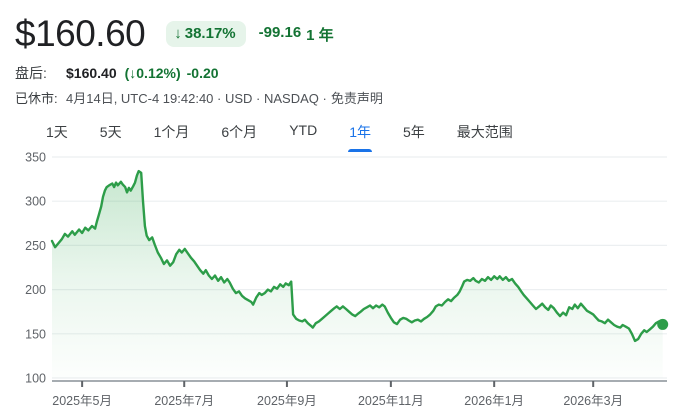 This screenshot has height=420, width=685. What do you see at coordinates (36, 98) in the screenshot?
I see `market-status-label: 已休市:` at bounding box center [36, 98].